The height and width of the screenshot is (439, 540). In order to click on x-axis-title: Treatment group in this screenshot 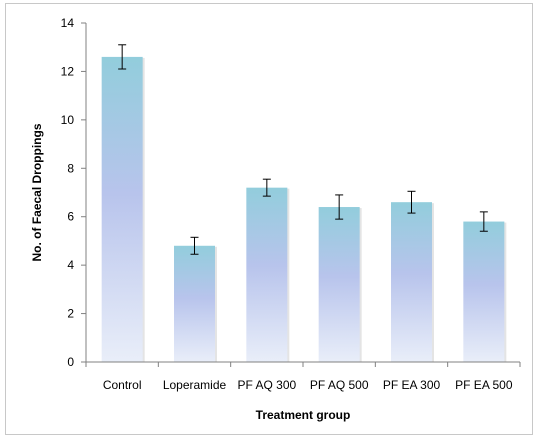, I will do `click(303, 415)`.